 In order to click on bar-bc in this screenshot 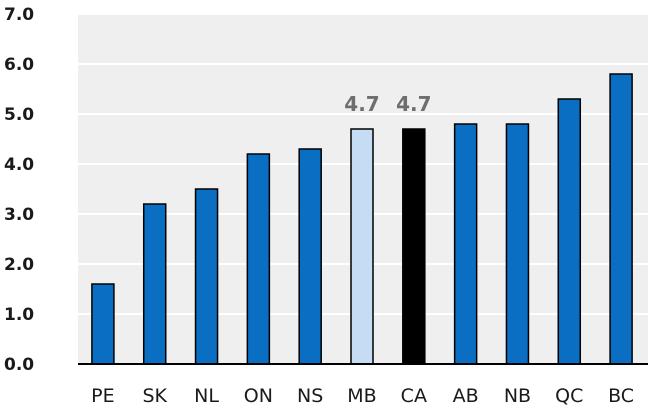, I will do `click(621, 219)`.